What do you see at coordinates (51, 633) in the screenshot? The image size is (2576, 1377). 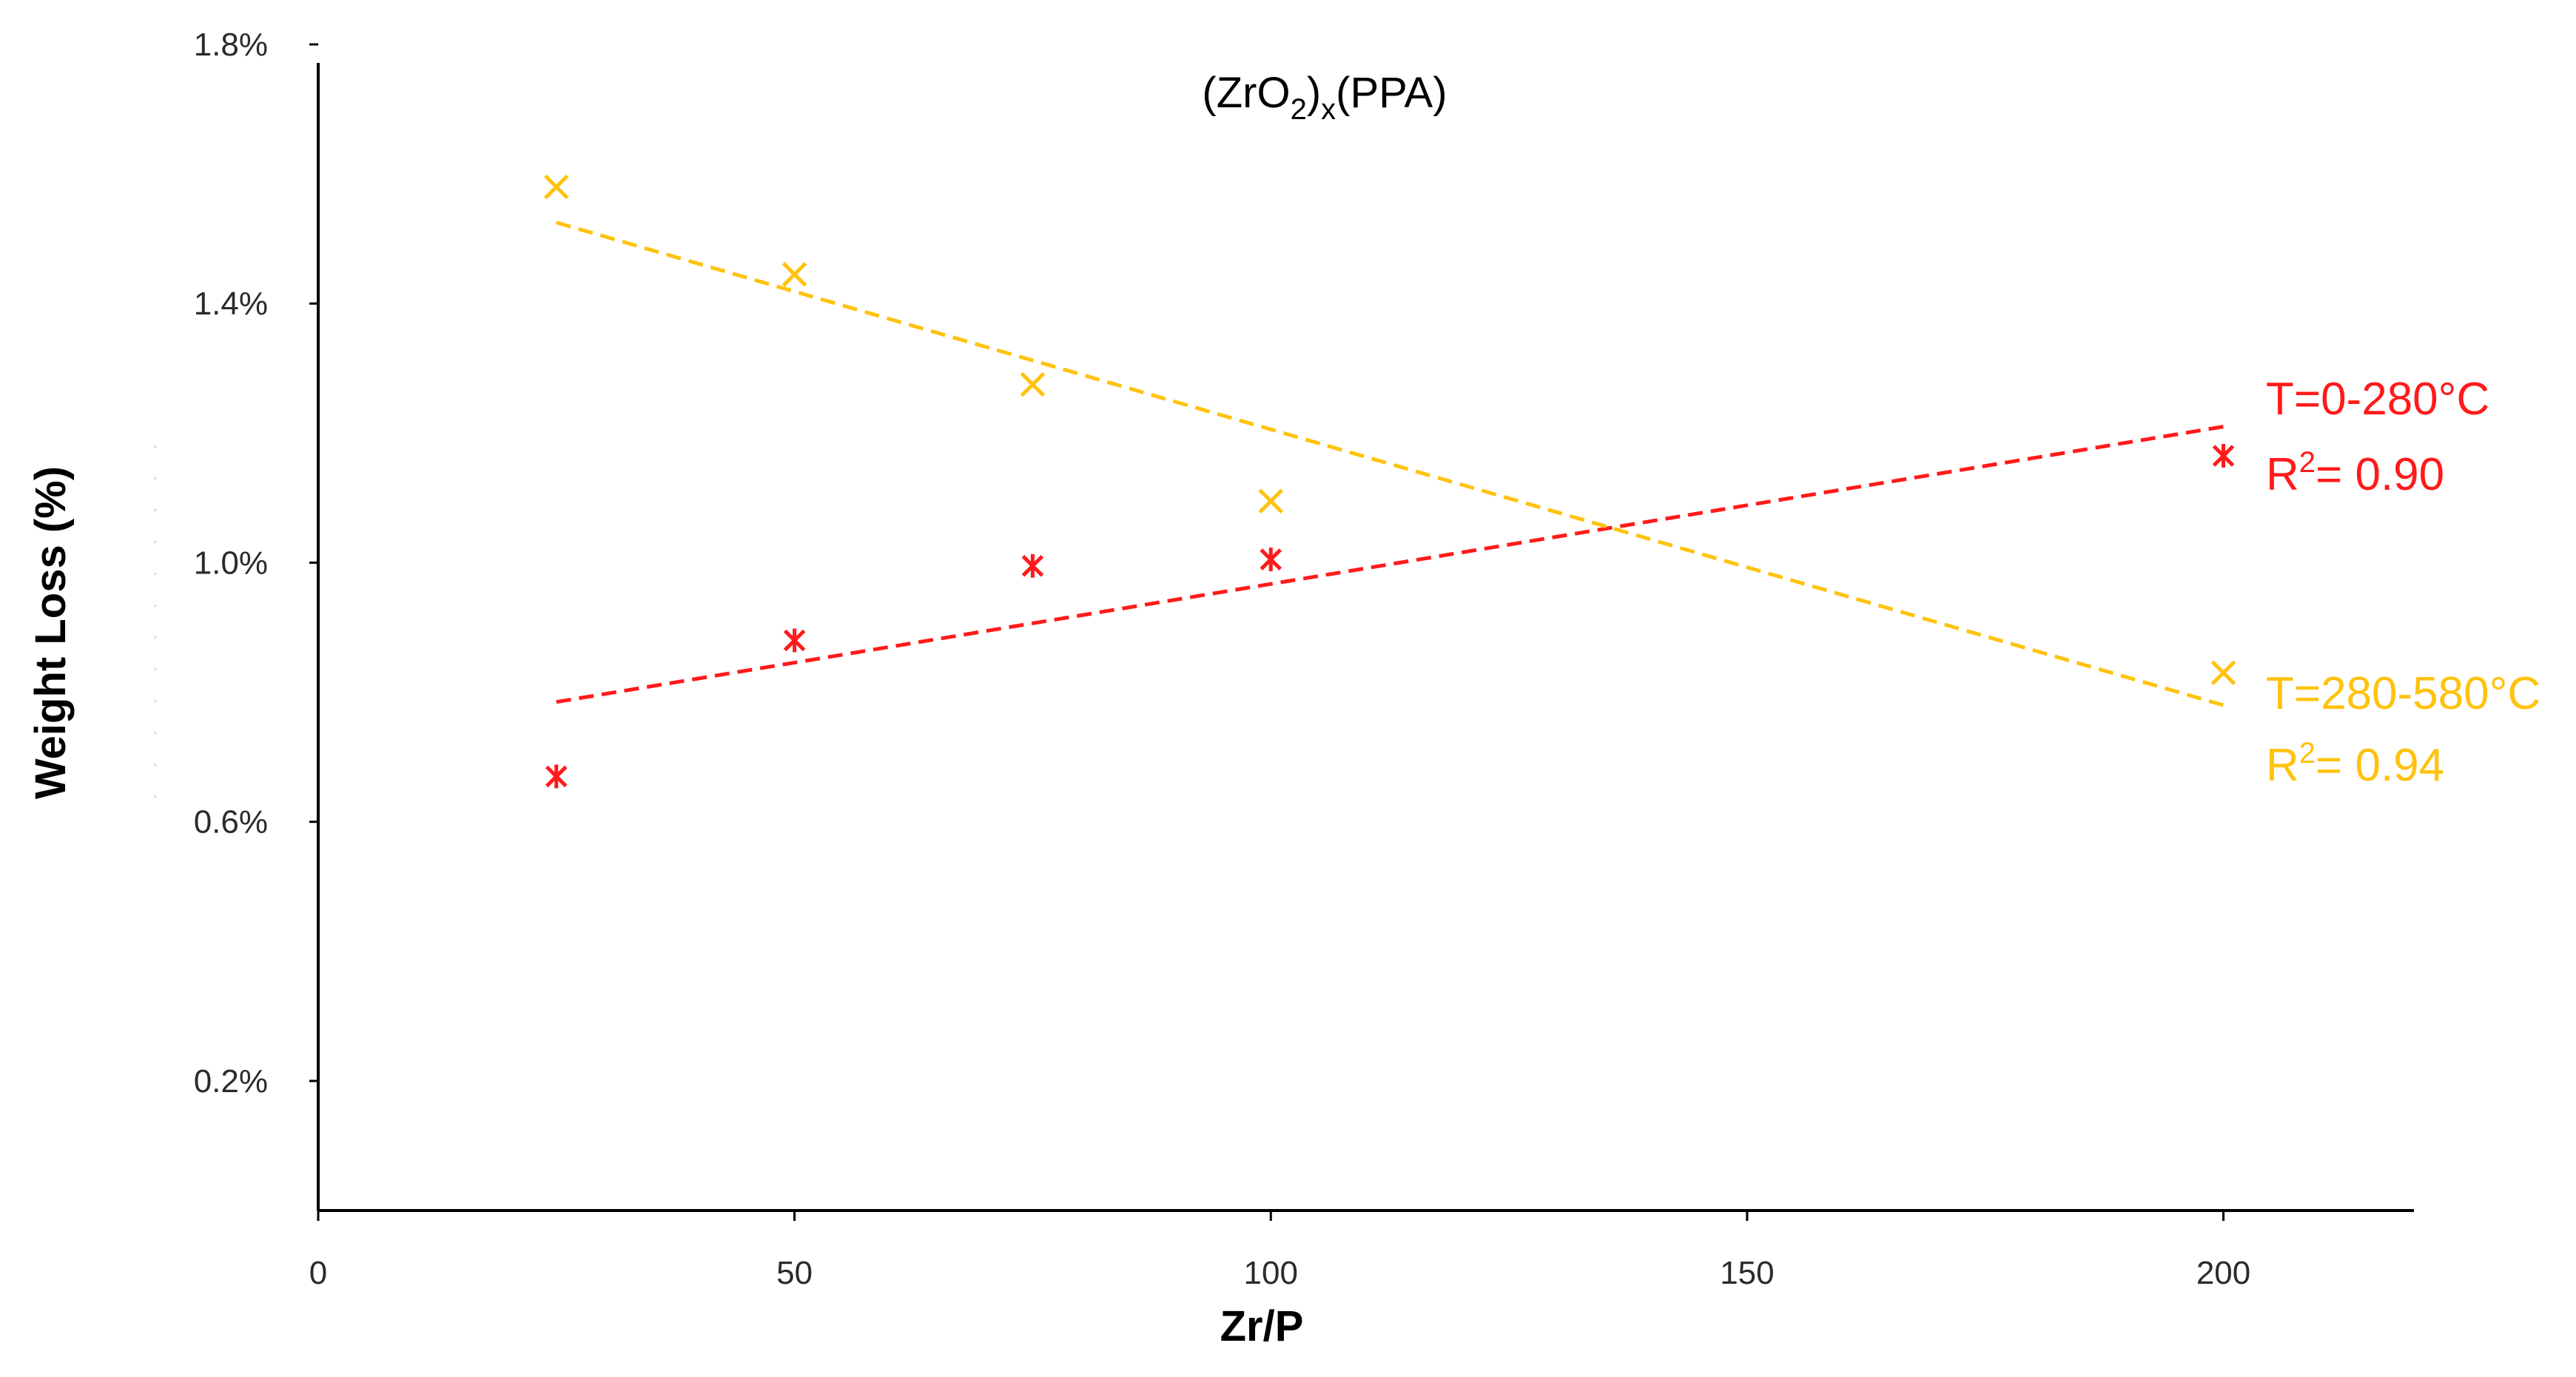 I see `y-axis-title: Weight Loss (%)` at bounding box center [51, 633].